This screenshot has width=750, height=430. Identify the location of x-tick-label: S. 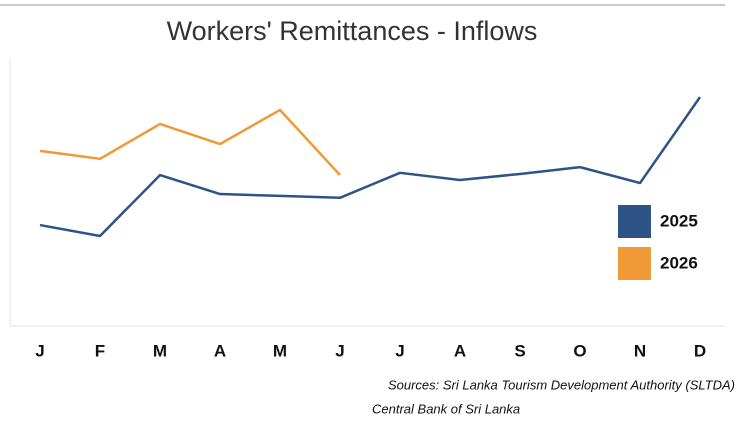
(519, 350).